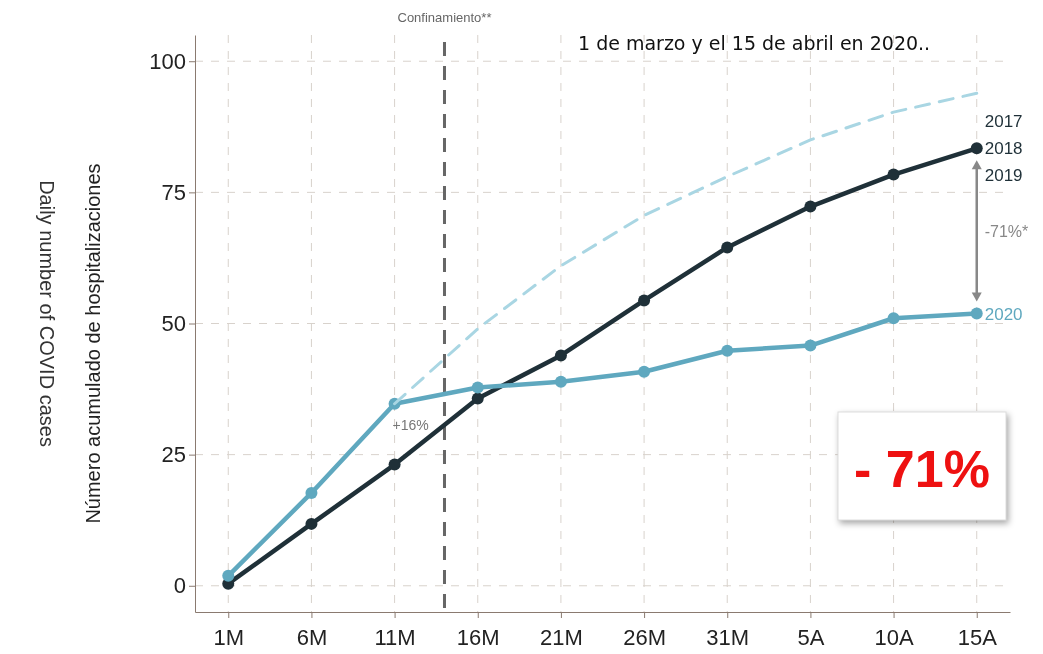  Describe the element at coordinates (922, 469) in the screenshot. I see `annotation: - 71%` at that location.